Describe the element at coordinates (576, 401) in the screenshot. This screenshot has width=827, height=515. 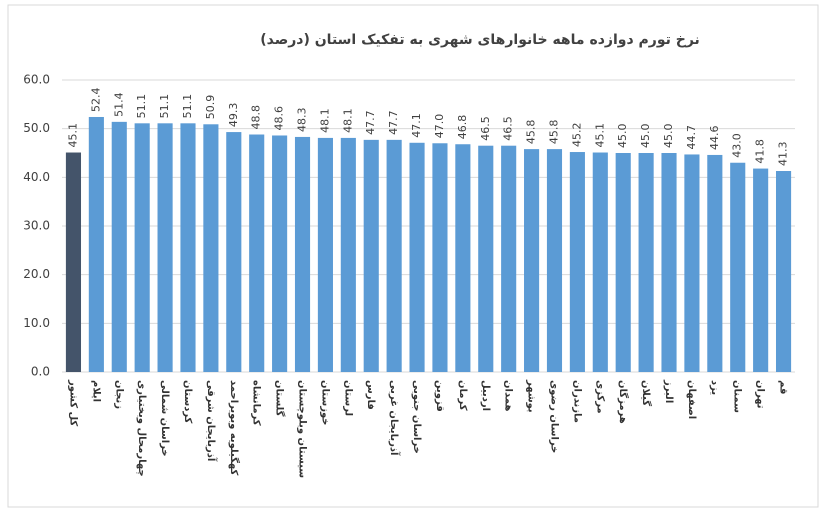
I see `x-tick-label: مازندران` at that location.